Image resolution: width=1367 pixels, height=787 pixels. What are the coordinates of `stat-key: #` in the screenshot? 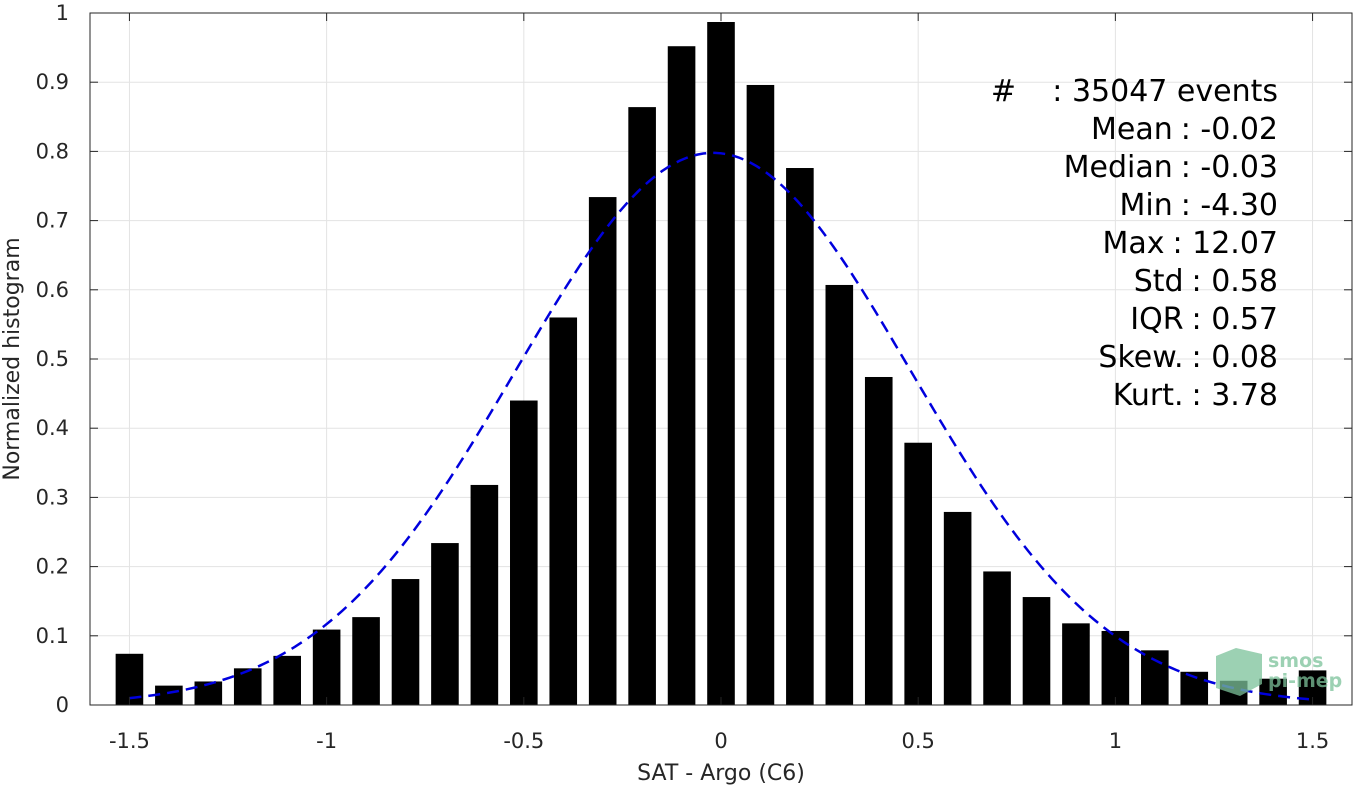 It's located at (1003, 91).